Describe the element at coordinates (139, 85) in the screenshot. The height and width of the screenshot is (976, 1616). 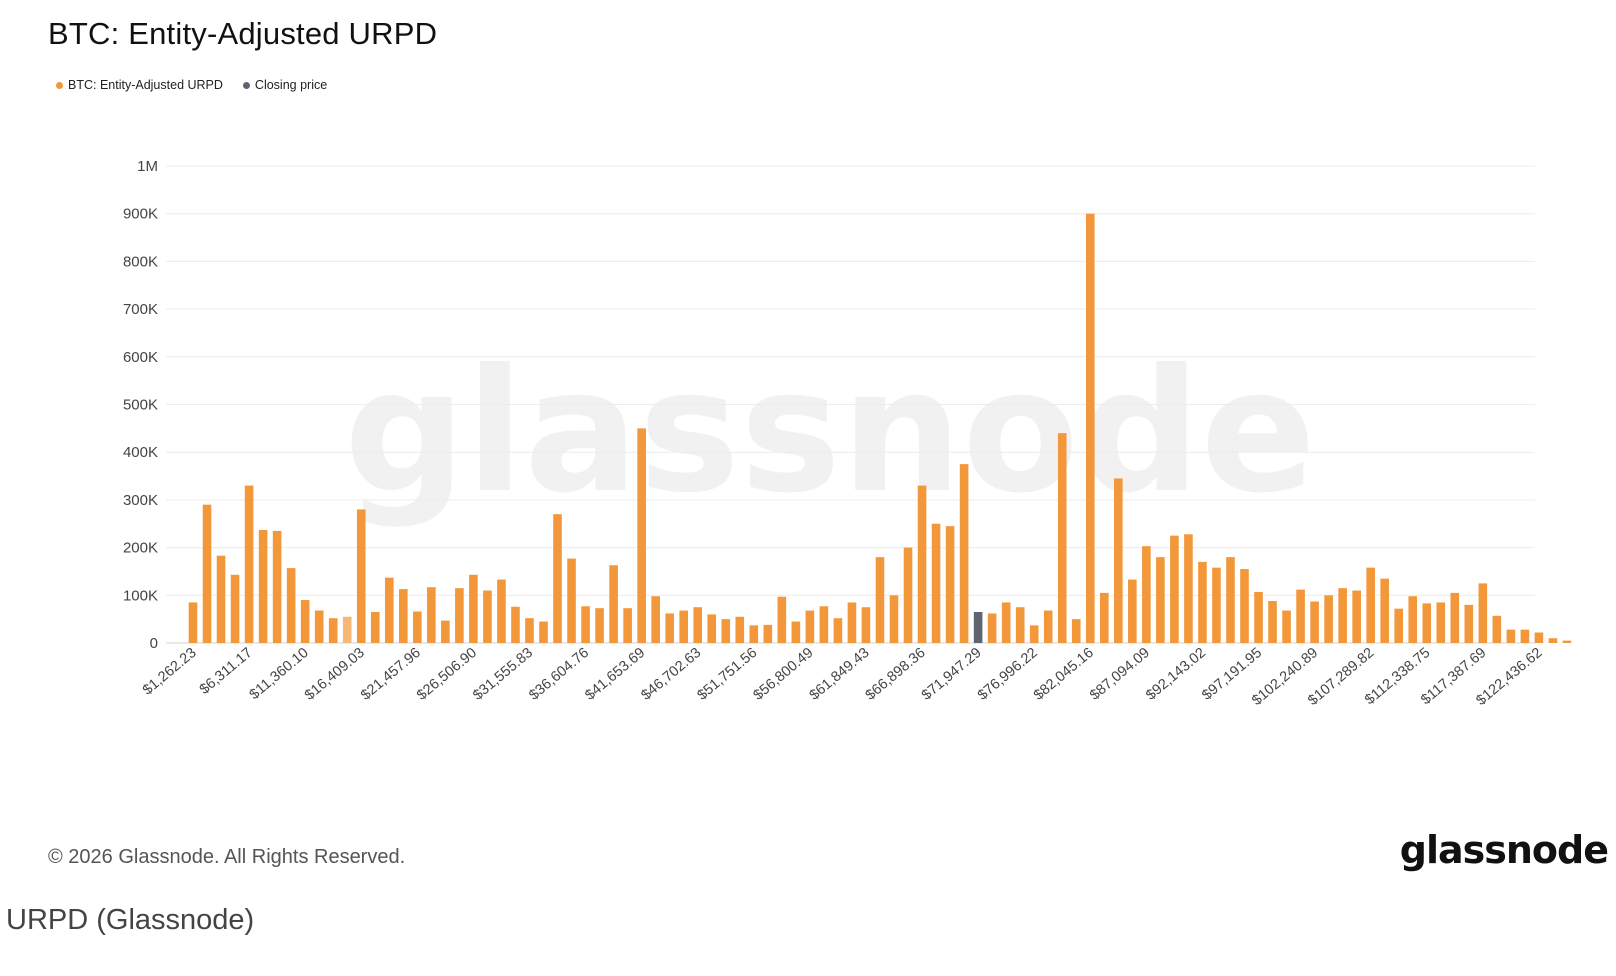
I see `legend-item-urpd: BTC: Entity-Adjusted URPD` at that location.